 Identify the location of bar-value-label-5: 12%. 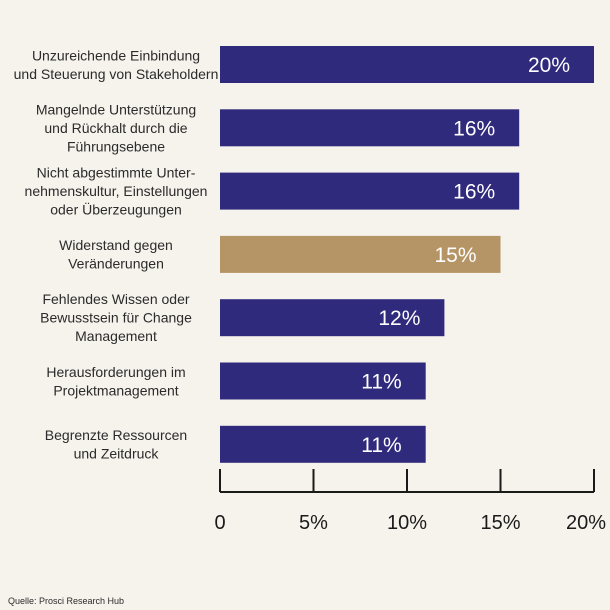
(399, 318).